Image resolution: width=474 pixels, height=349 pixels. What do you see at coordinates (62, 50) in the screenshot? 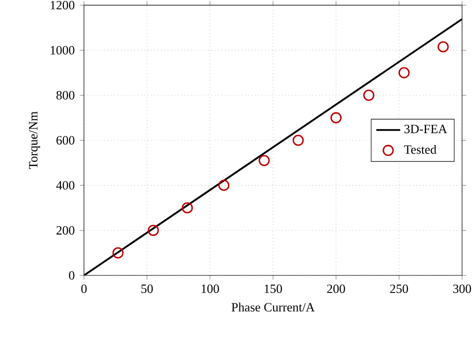
I see `y-tick-label: 1000` at bounding box center [62, 50].